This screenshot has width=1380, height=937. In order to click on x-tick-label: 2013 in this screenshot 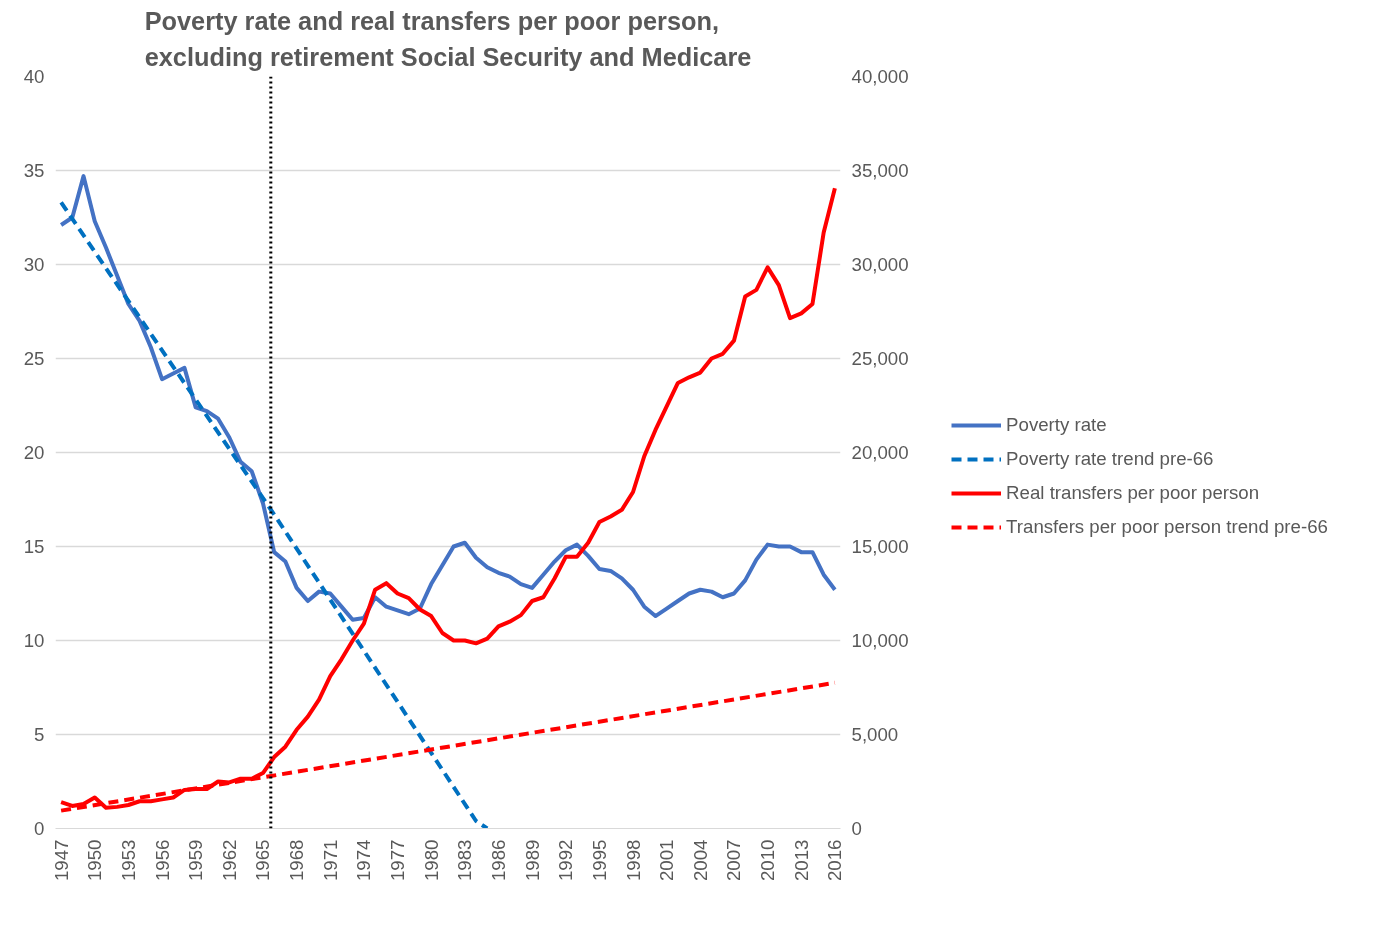, I will do `click(801, 860)`.